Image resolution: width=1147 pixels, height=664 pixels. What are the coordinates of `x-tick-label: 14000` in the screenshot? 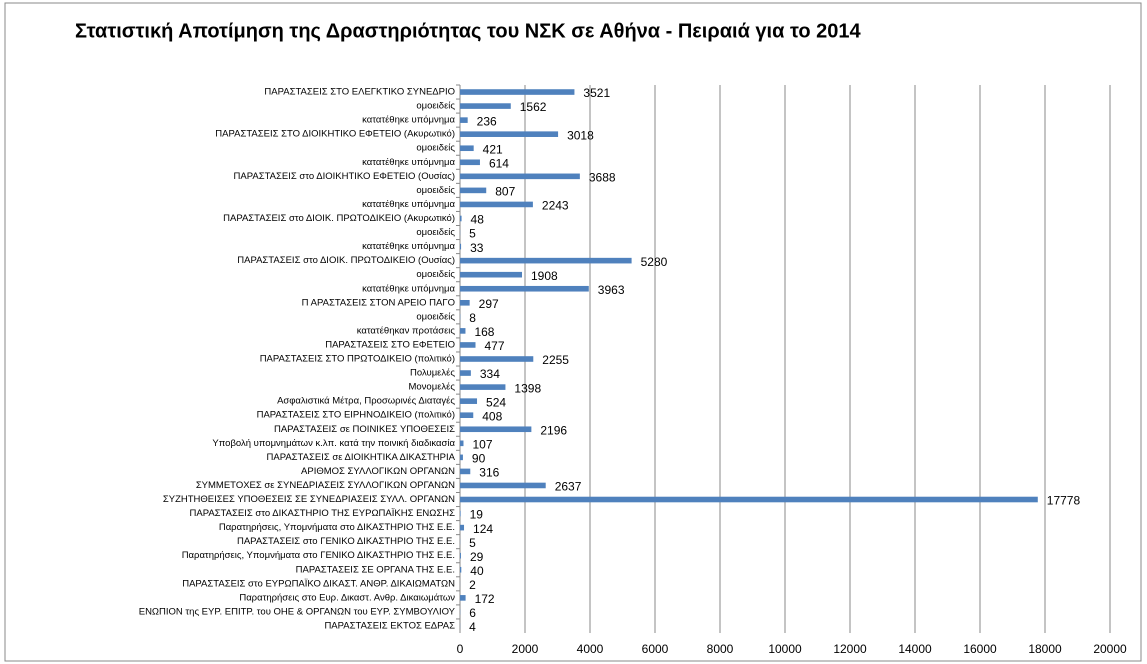 It's located at (915, 649).